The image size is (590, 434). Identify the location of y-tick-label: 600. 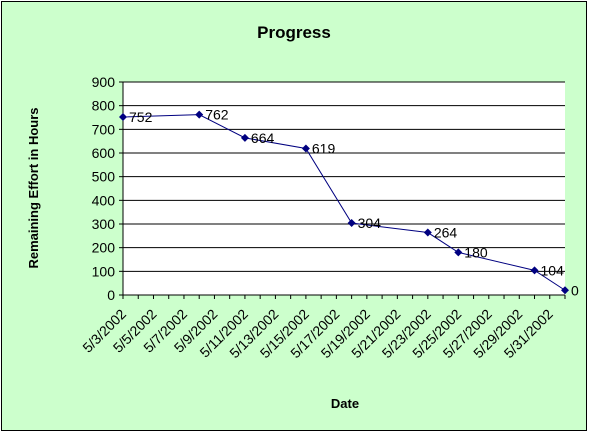
(104, 153).